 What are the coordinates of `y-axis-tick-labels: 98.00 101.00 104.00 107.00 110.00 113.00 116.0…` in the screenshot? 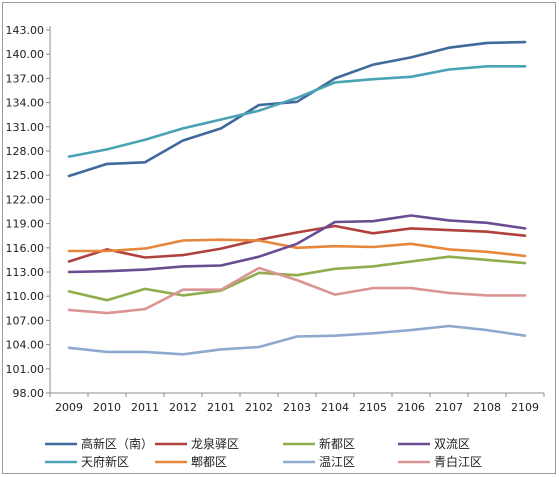 It's located at (25, 212).